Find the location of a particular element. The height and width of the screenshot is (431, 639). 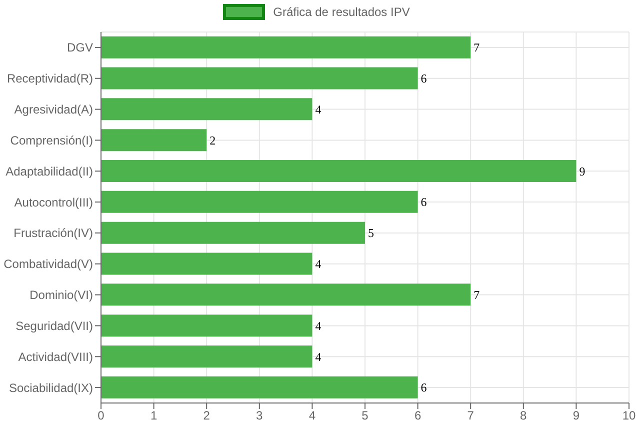

x-tick-label: 8 is located at coordinates (524, 415).